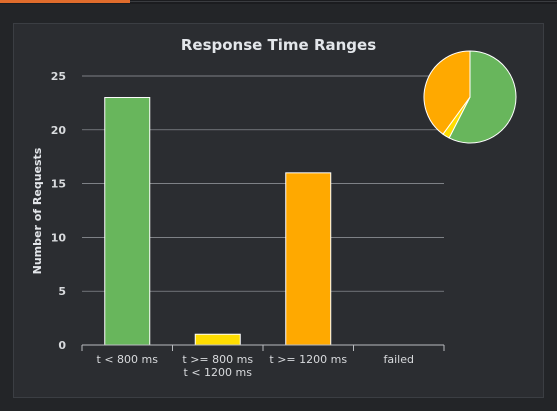 The image size is (557, 411). Describe the element at coordinates (37, 210) in the screenshot. I see `y-axis-label: Number of Requests` at that location.